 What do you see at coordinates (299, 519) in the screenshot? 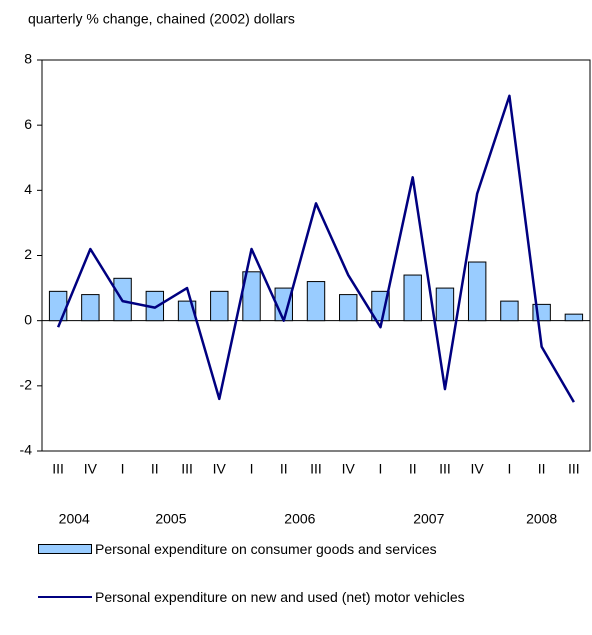
I see `x-group-label: 2006` at bounding box center [299, 519].